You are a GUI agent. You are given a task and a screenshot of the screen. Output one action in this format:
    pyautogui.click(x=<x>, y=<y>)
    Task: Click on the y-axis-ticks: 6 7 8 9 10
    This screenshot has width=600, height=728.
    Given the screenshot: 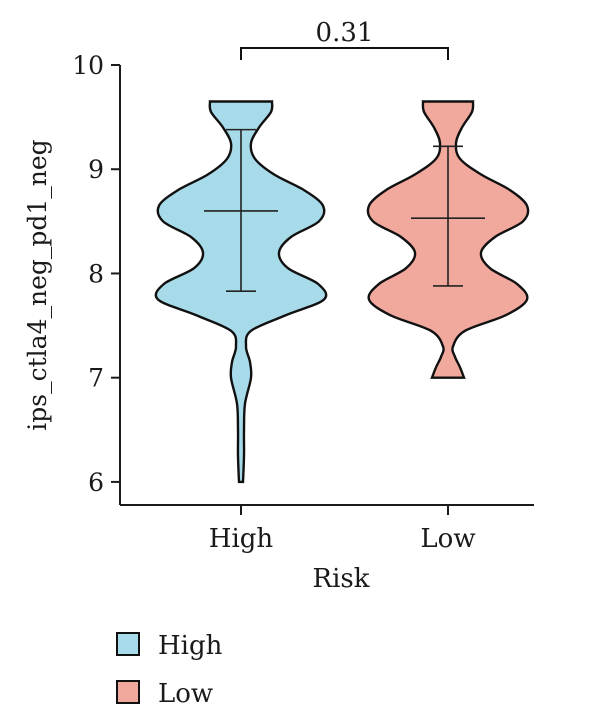 What is the action you would take?
    pyautogui.click(x=96, y=274)
    